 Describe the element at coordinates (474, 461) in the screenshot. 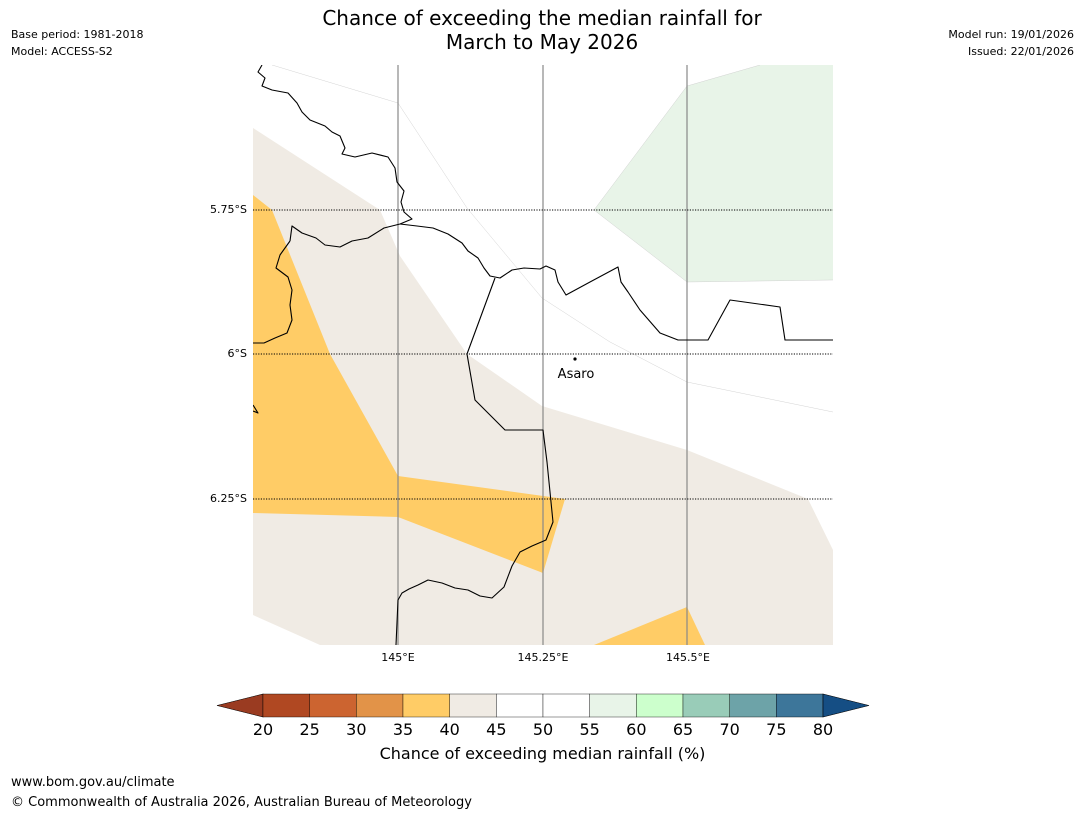

I see `border-south` at that location.